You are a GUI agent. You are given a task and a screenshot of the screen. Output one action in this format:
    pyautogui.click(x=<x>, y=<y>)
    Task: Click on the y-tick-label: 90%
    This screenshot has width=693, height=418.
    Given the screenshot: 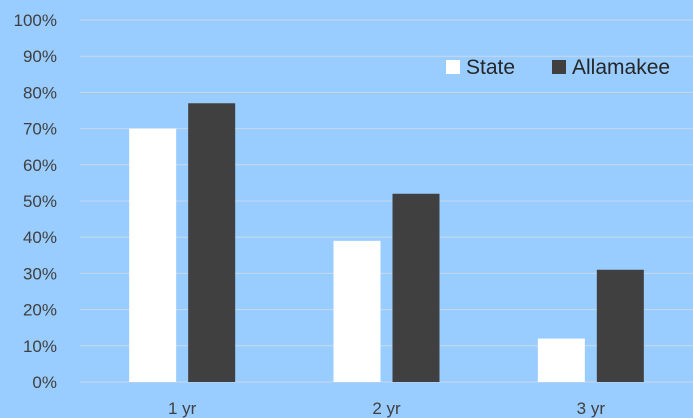 What is the action you would take?
    pyautogui.click(x=40, y=56)
    